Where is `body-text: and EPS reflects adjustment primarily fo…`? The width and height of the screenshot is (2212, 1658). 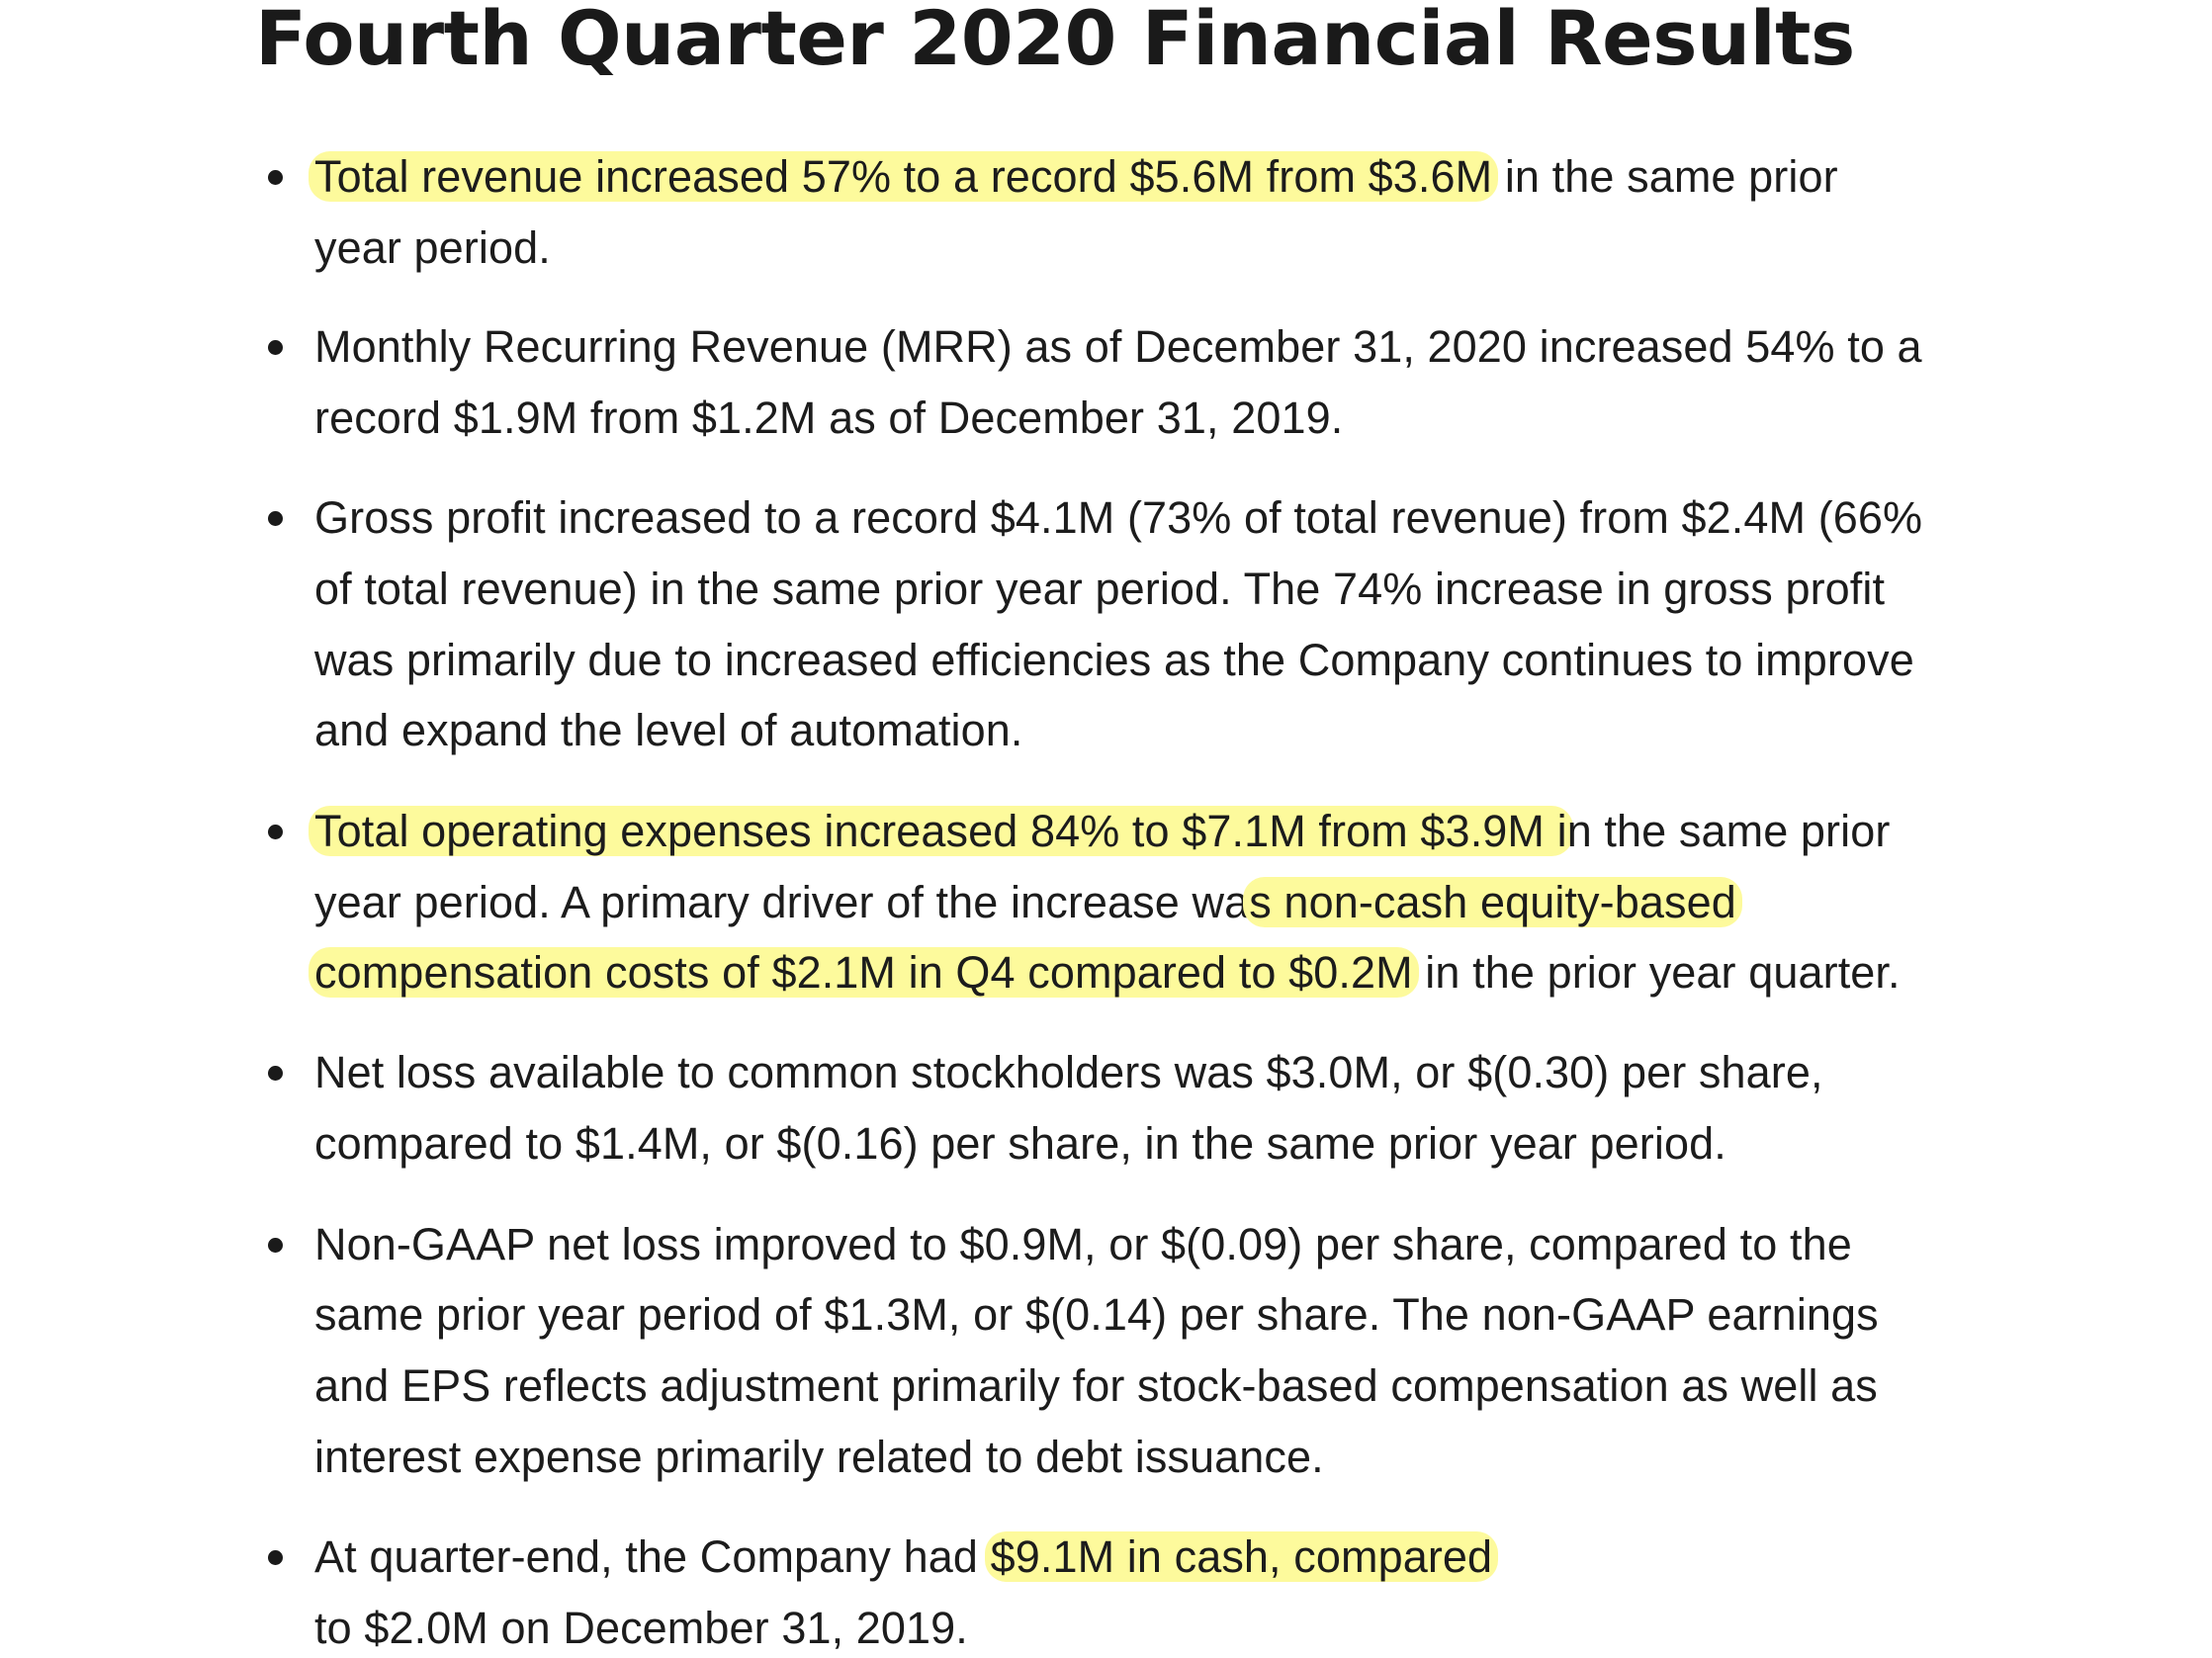
body-text: and EPS reflects adjustment primarily fo… is located at coordinates (1096, 1385).